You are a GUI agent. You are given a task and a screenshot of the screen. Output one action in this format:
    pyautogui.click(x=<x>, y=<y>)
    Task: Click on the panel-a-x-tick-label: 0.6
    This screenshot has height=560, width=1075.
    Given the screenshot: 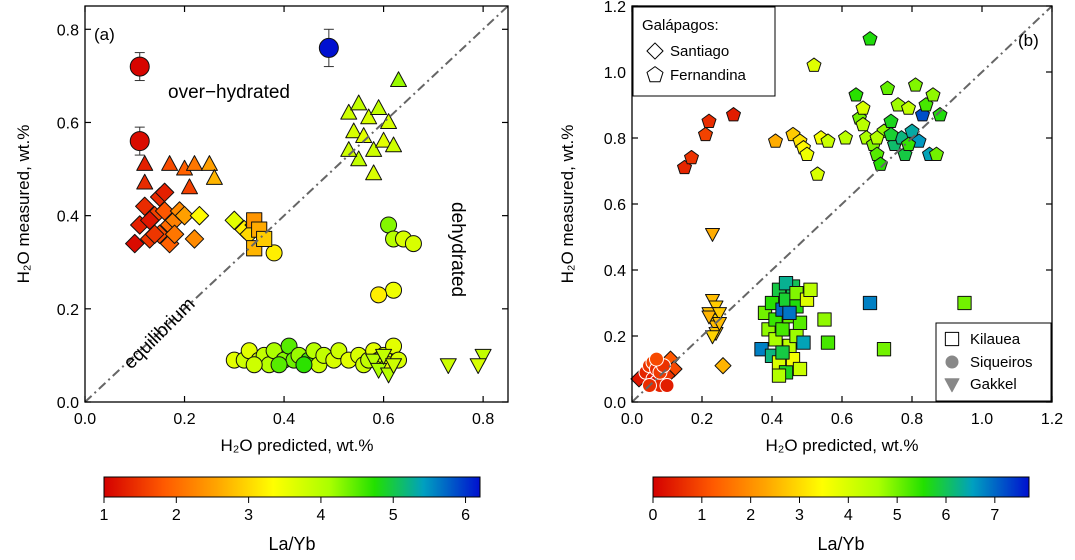 What is the action you would take?
    pyautogui.click(x=383, y=419)
    